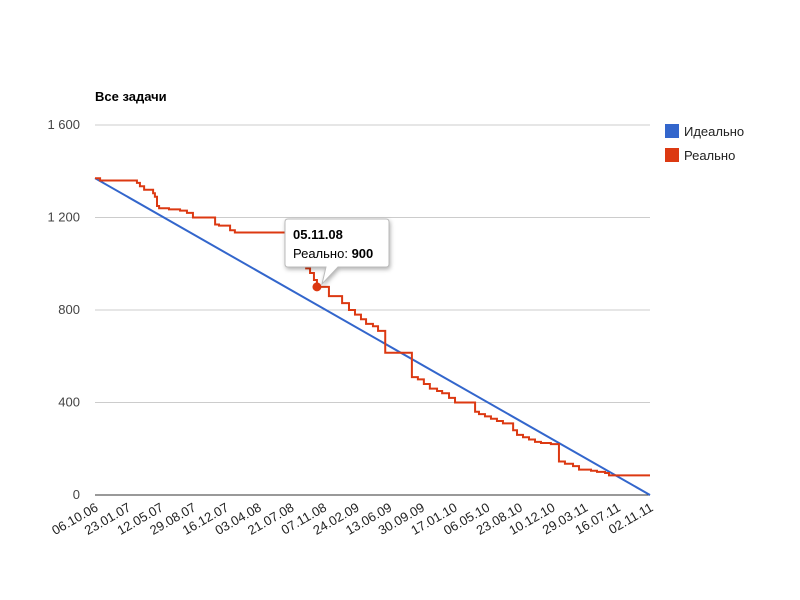  What do you see at coordinates (317, 287) in the screenshot?
I see `highlighted-point` at bounding box center [317, 287].